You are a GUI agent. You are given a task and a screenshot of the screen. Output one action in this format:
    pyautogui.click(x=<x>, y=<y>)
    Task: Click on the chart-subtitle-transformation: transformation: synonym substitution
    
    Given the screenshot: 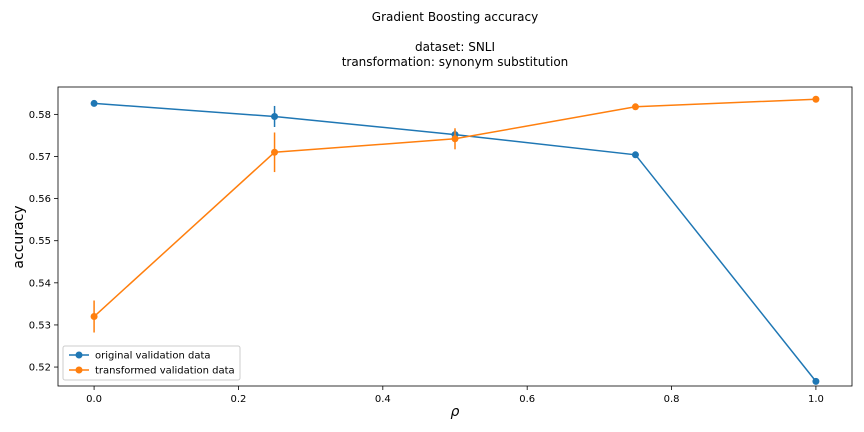 What is the action you would take?
    pyautogui.click(x=455, y=62)
    